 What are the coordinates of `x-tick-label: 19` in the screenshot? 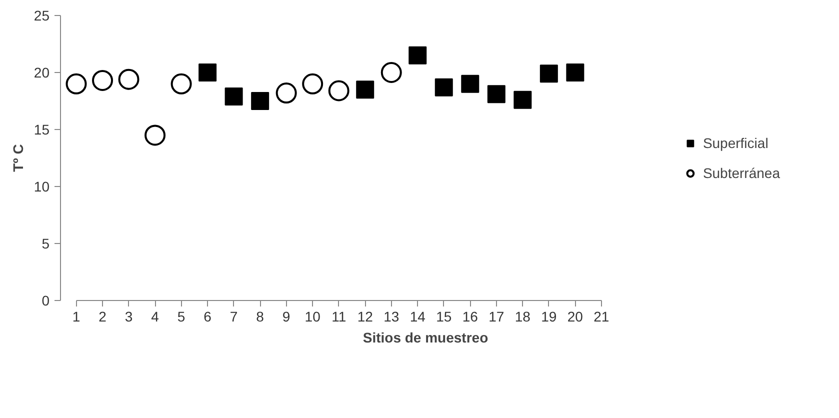 It's located at (549, 316).